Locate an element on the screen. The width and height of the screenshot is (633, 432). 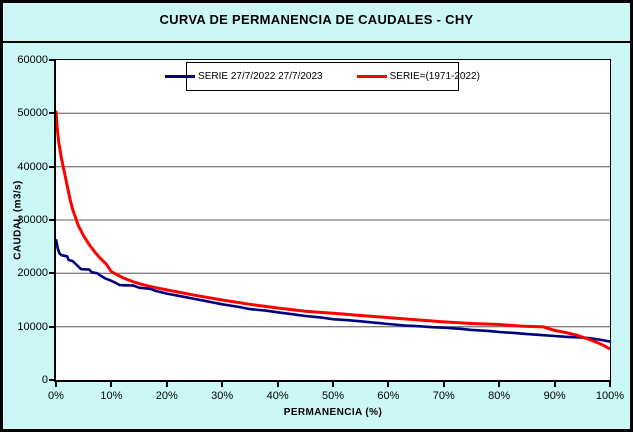
y-tick-label: 40000 is located at coordinates (32, 166).